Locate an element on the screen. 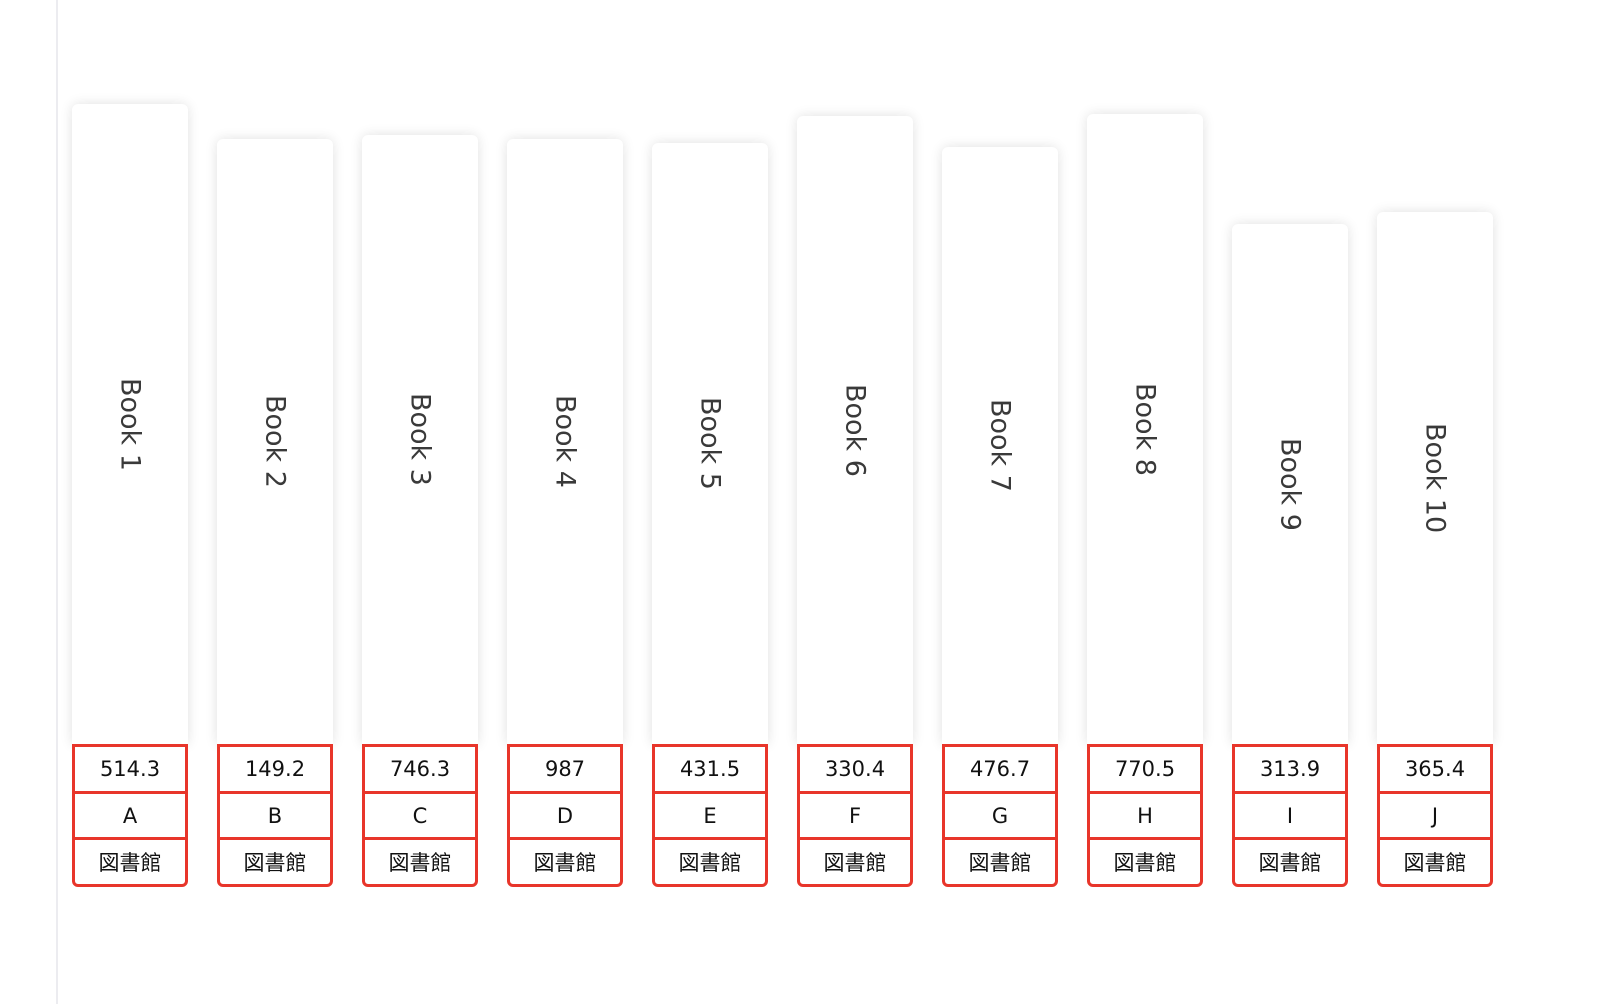 This screenshot has height=1004, width=1622. book: Book 4 987 D 図書館 is located at coordinates (565, 443).